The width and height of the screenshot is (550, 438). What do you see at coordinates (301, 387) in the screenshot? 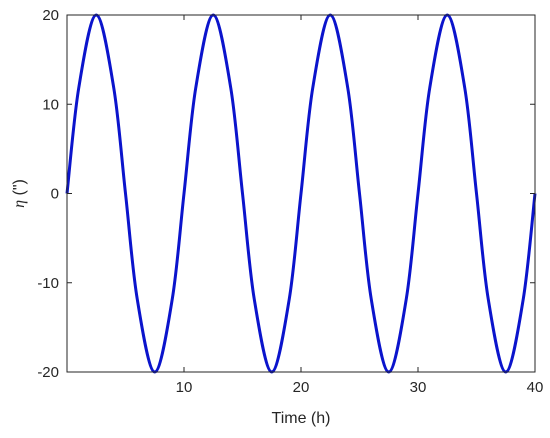
I see `x-tick-label: 20` at bounding box center [301, 387].